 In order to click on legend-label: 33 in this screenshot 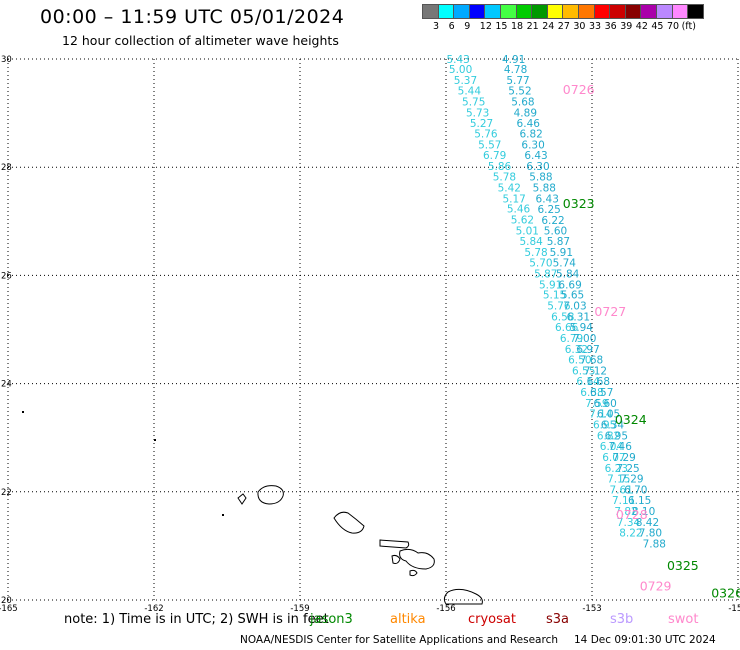, I will do `click(595, 26)`.